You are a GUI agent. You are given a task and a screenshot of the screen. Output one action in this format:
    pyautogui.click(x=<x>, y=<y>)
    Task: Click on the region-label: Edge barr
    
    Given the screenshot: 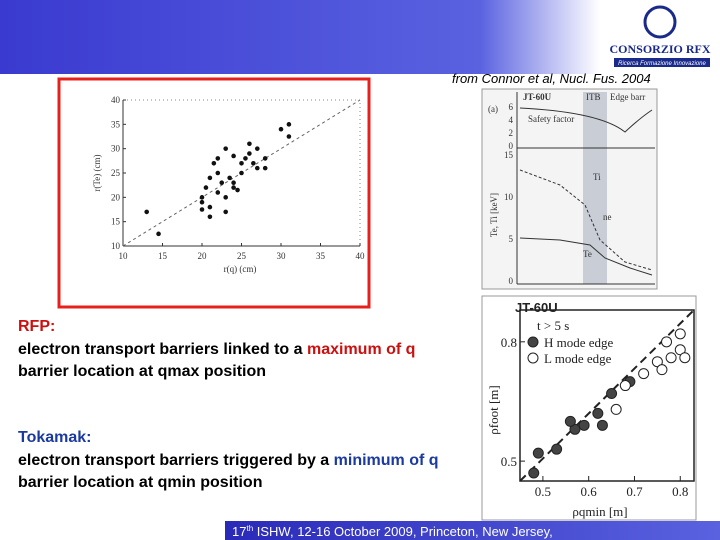 What is the action you would take?
    pyautogui.click(x=627, y=97)
    